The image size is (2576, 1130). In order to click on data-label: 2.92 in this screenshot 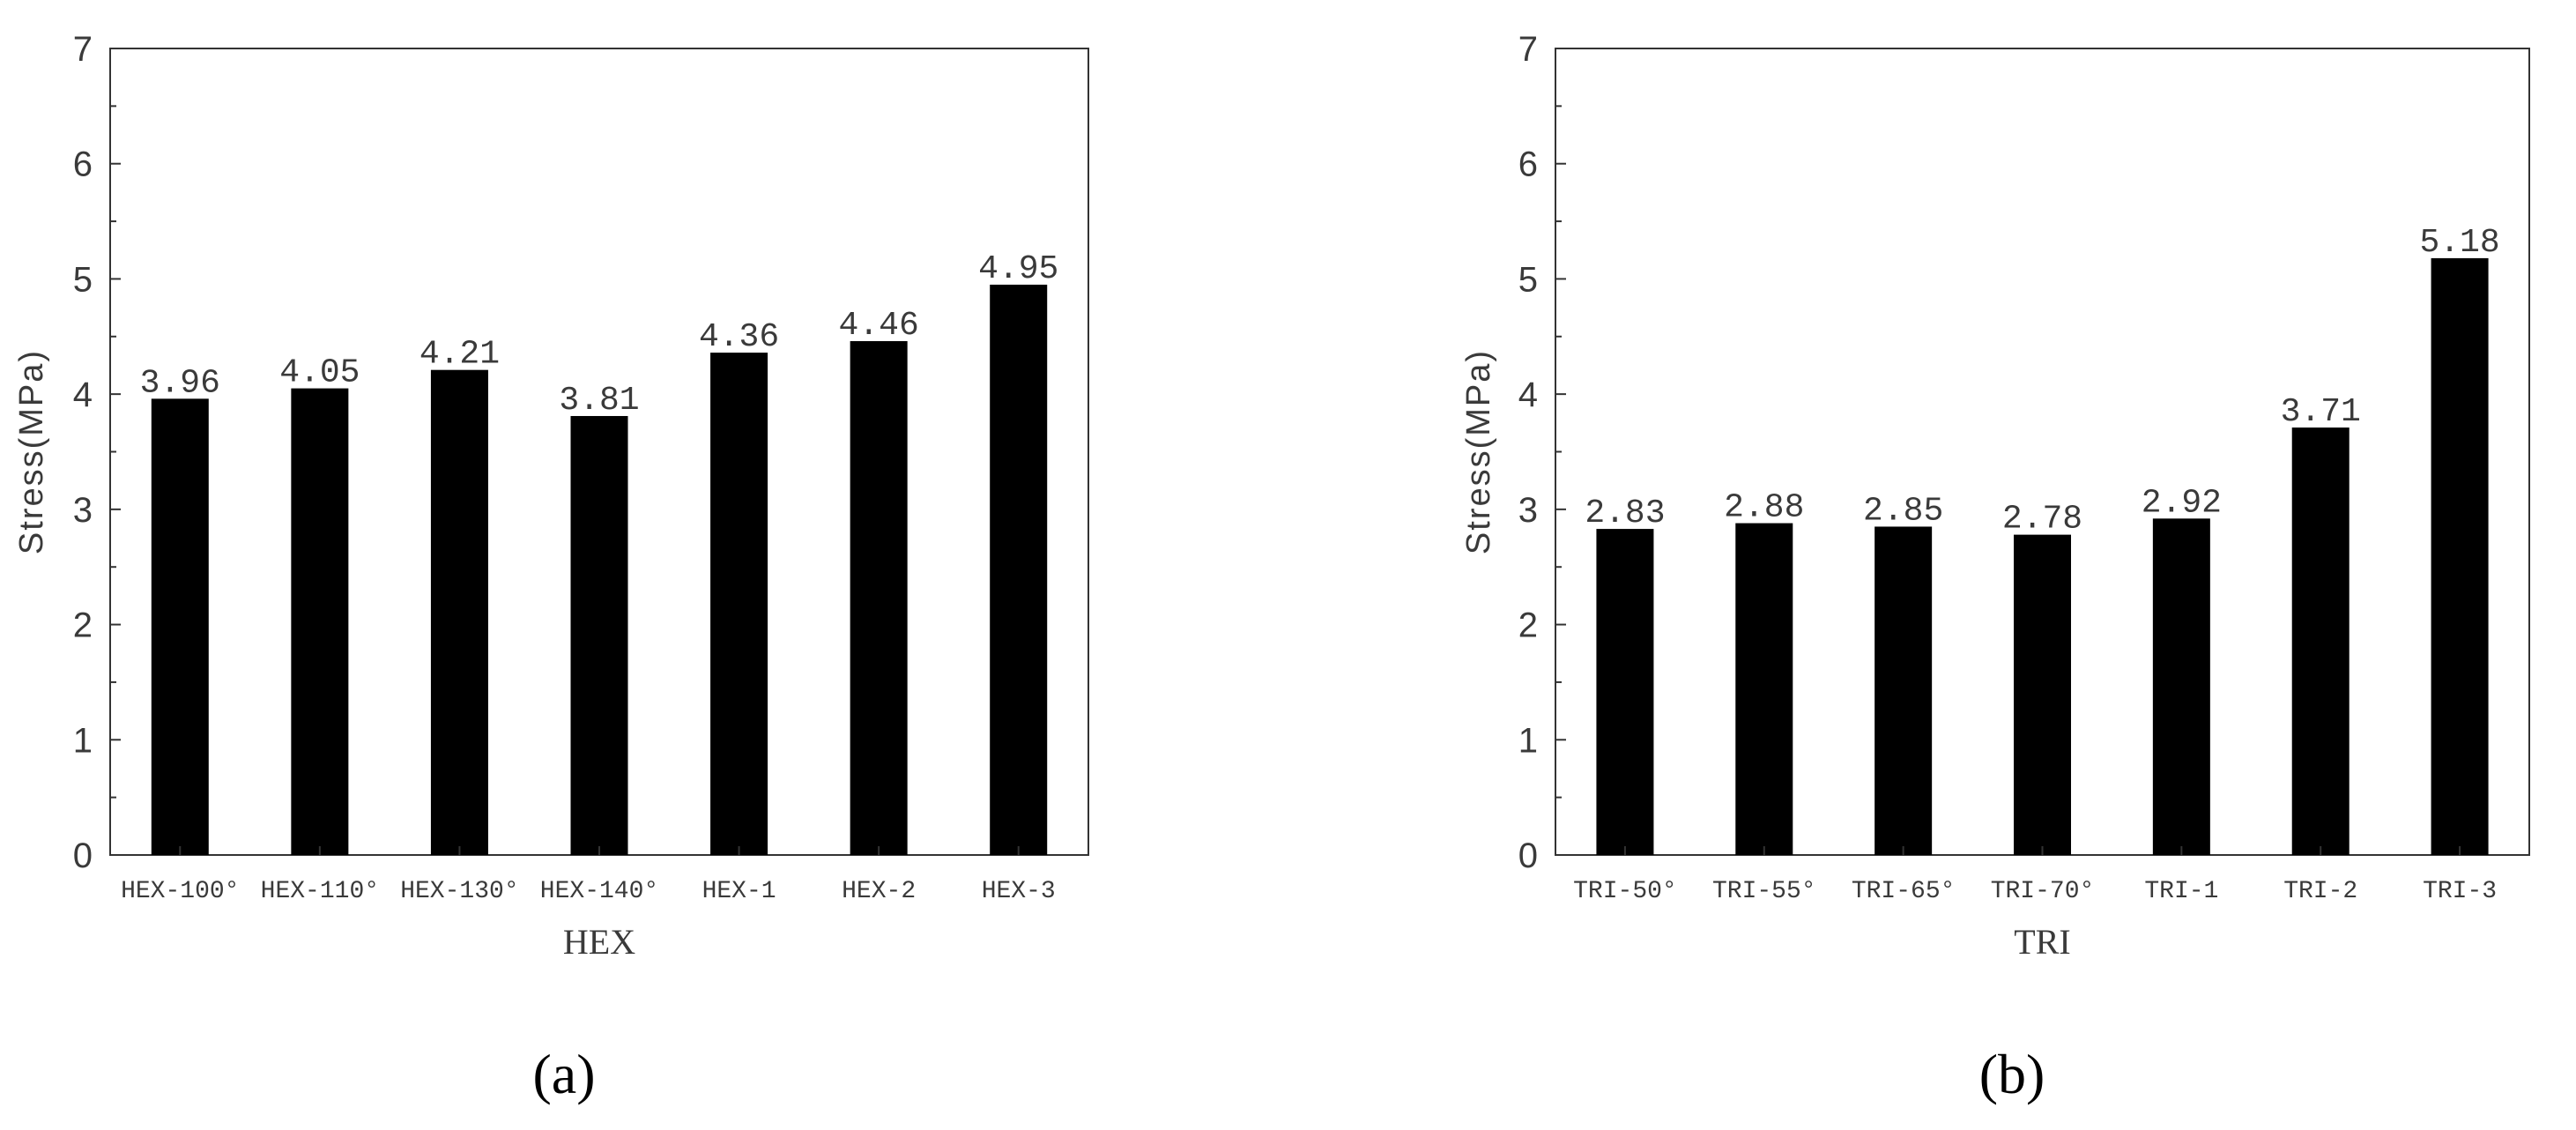, I will do `click(2182, 503)`.